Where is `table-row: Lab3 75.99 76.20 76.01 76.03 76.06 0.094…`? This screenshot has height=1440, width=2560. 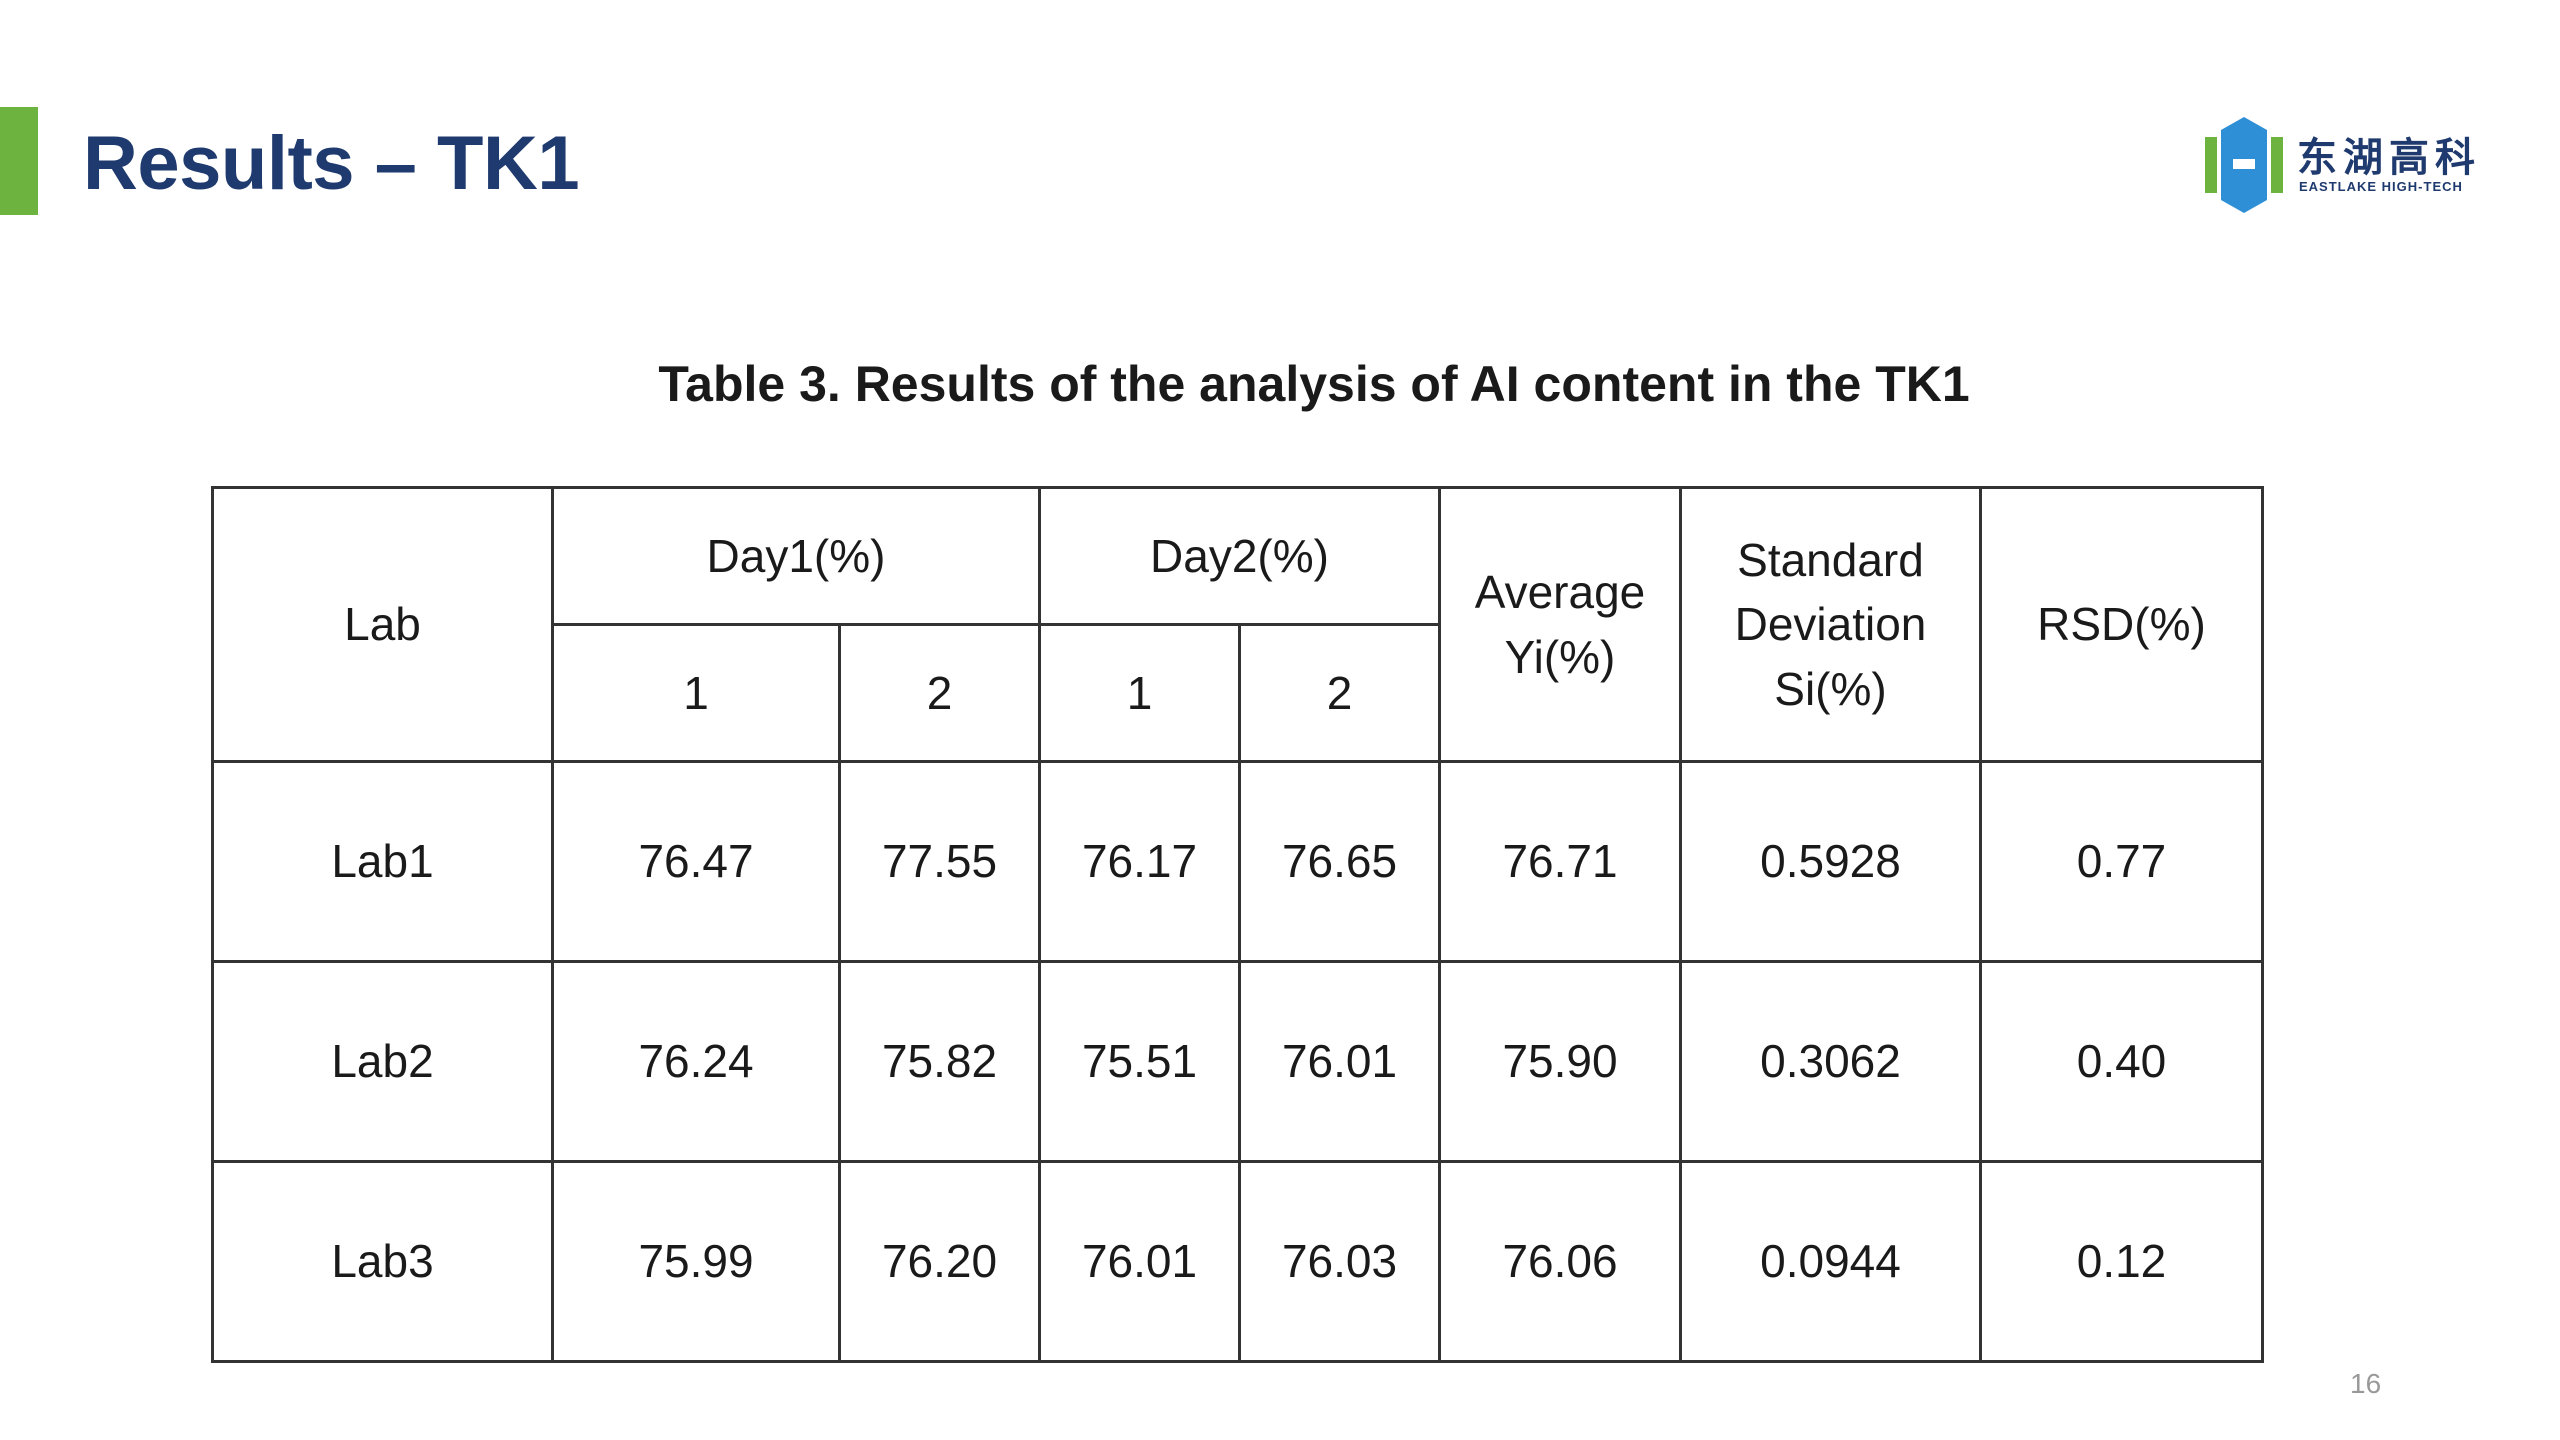
table-row: Lab3 75.99 76.20 76.01 76.03 76.06 0.094… is located at coordinates (1237, 1261).